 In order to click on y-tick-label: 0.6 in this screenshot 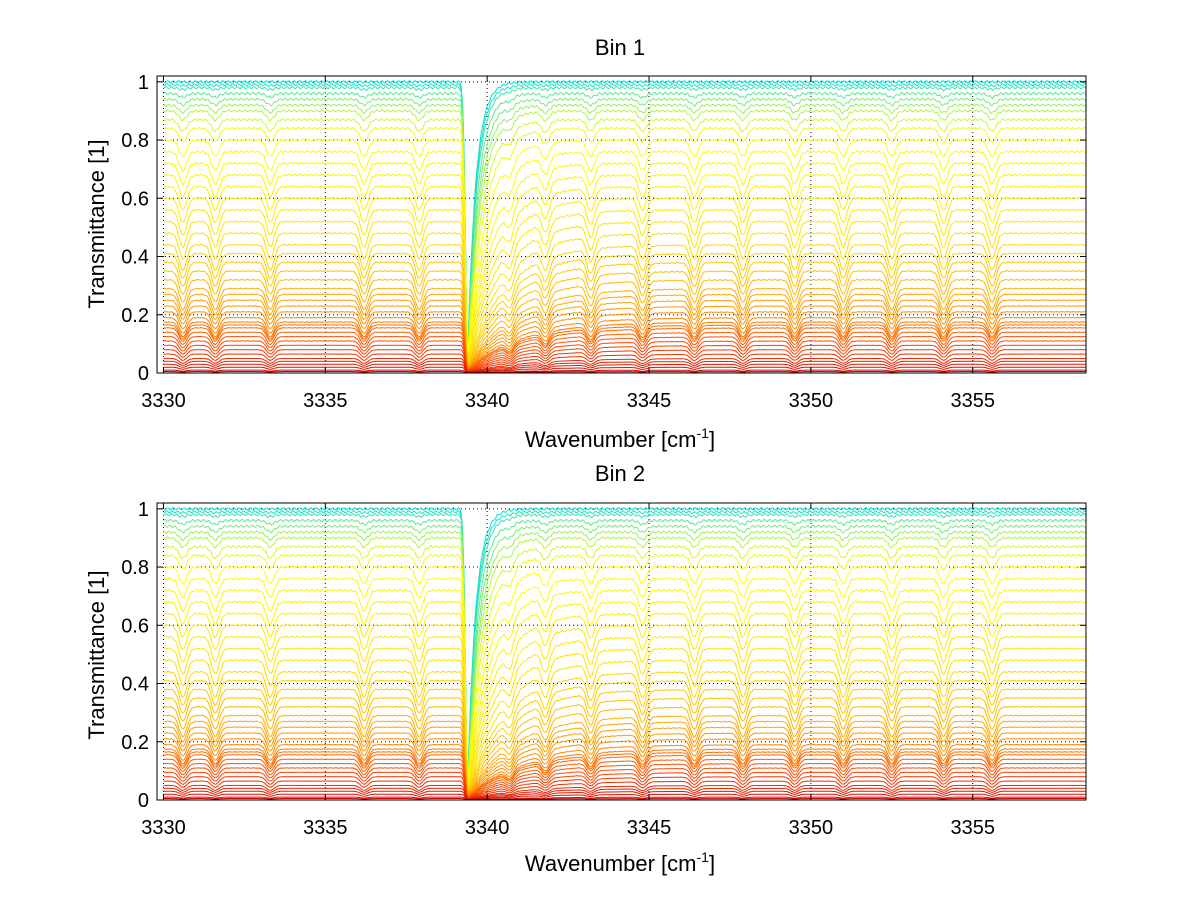, I will do `click(135, 199)`.